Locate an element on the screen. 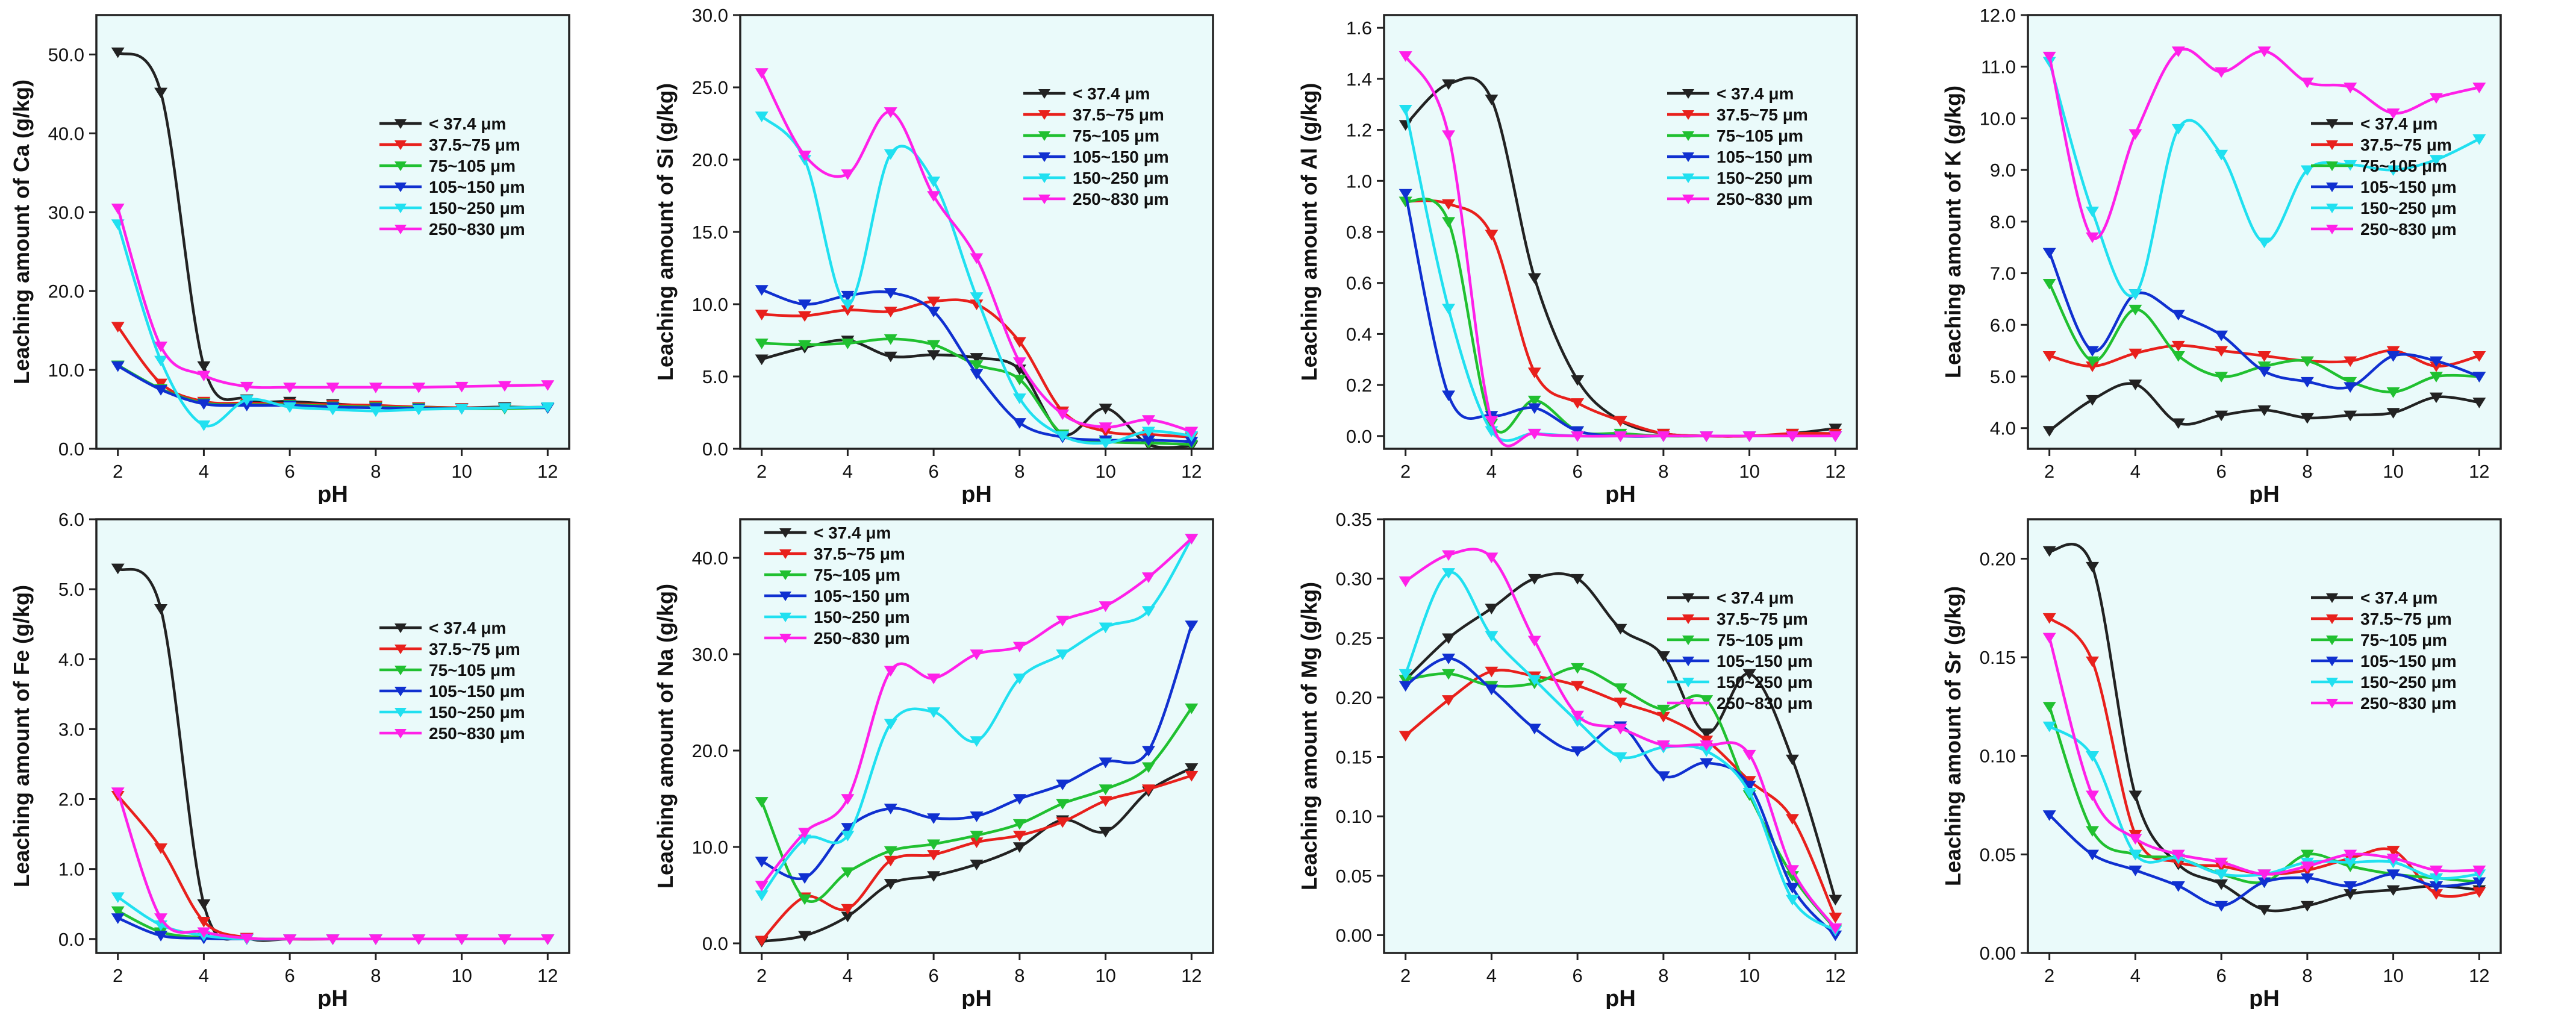 This screenshot has width=2576, height=1009. y-axis-title: Leaching amount of Sr (g/kg) is located at coordinates (1953, 736).